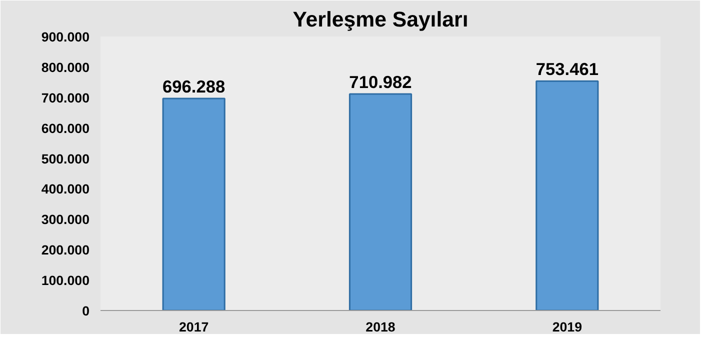 The width and height of the screenshot is (710, 338). I want to click on data-label: 753.461, so click(567, 69).